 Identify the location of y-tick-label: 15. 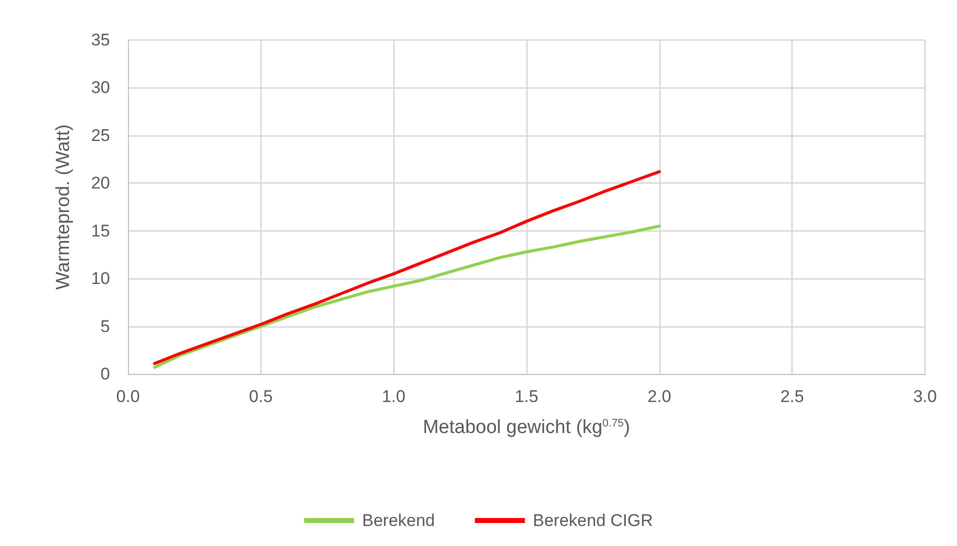
(100, 230).